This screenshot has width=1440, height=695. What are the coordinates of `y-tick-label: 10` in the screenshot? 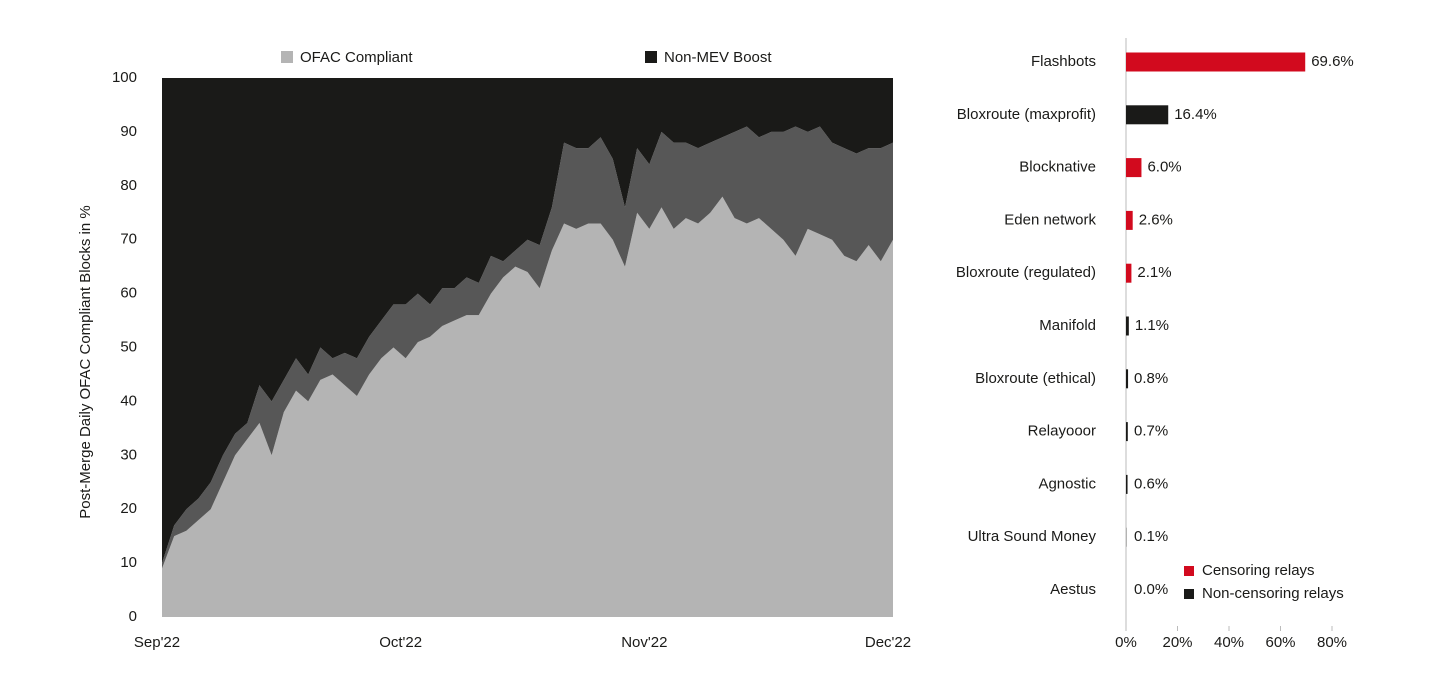 It's located at (128, 562).